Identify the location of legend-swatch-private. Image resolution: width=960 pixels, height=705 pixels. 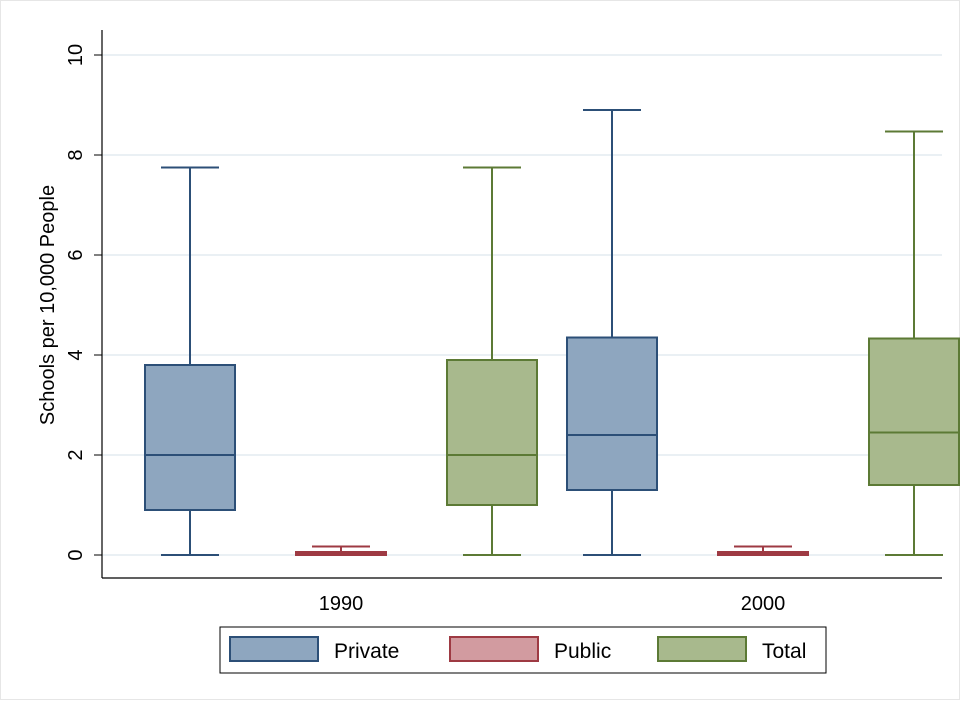
(274, 649).